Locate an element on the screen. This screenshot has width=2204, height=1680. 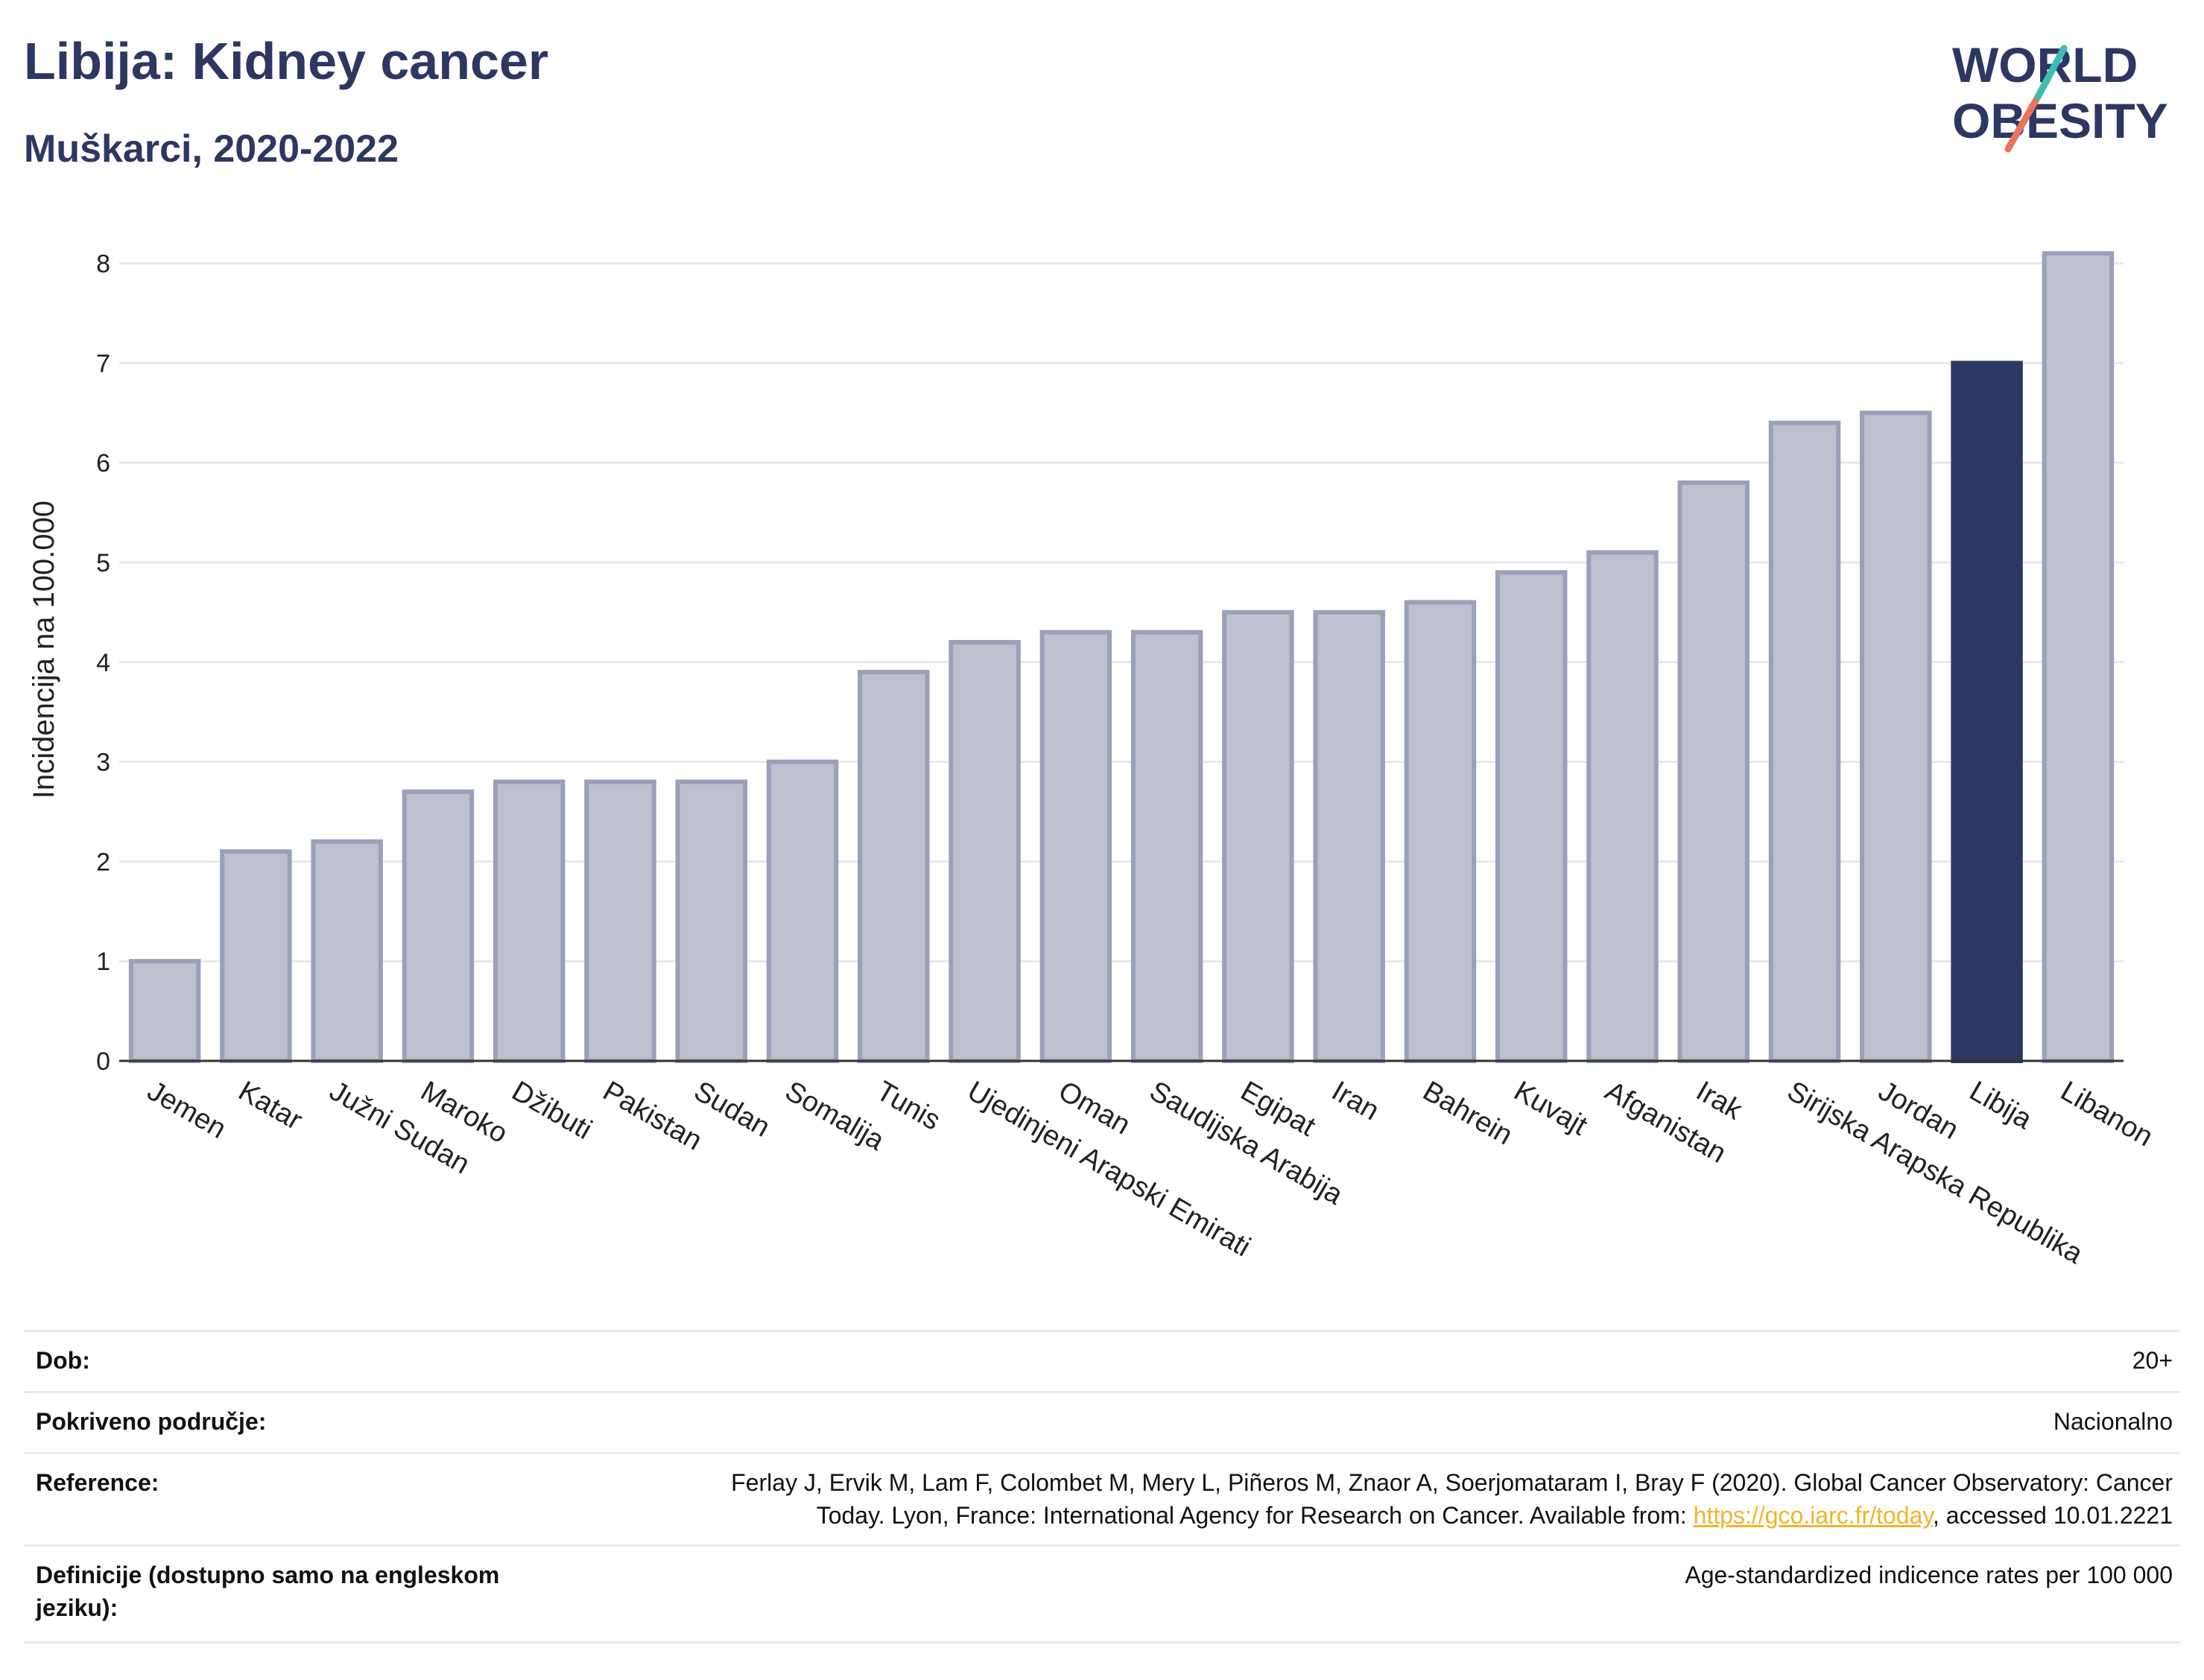
bar-katar is located at coordinates (256, 956).